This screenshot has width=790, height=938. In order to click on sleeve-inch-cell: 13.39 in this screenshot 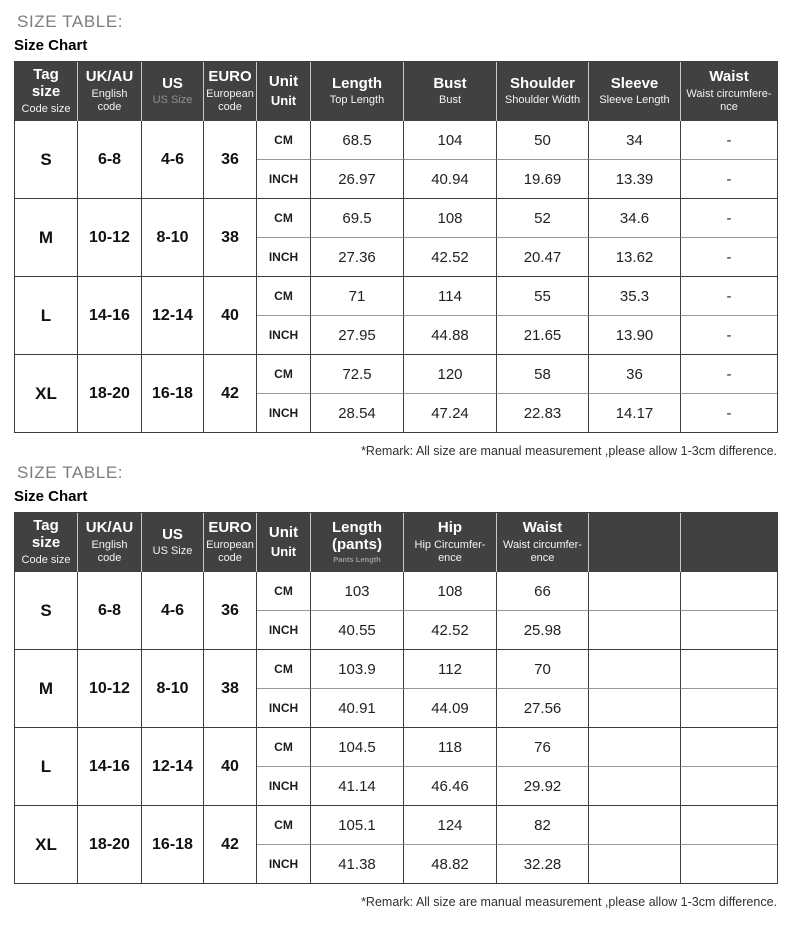, I will do `click(635, 179)`.